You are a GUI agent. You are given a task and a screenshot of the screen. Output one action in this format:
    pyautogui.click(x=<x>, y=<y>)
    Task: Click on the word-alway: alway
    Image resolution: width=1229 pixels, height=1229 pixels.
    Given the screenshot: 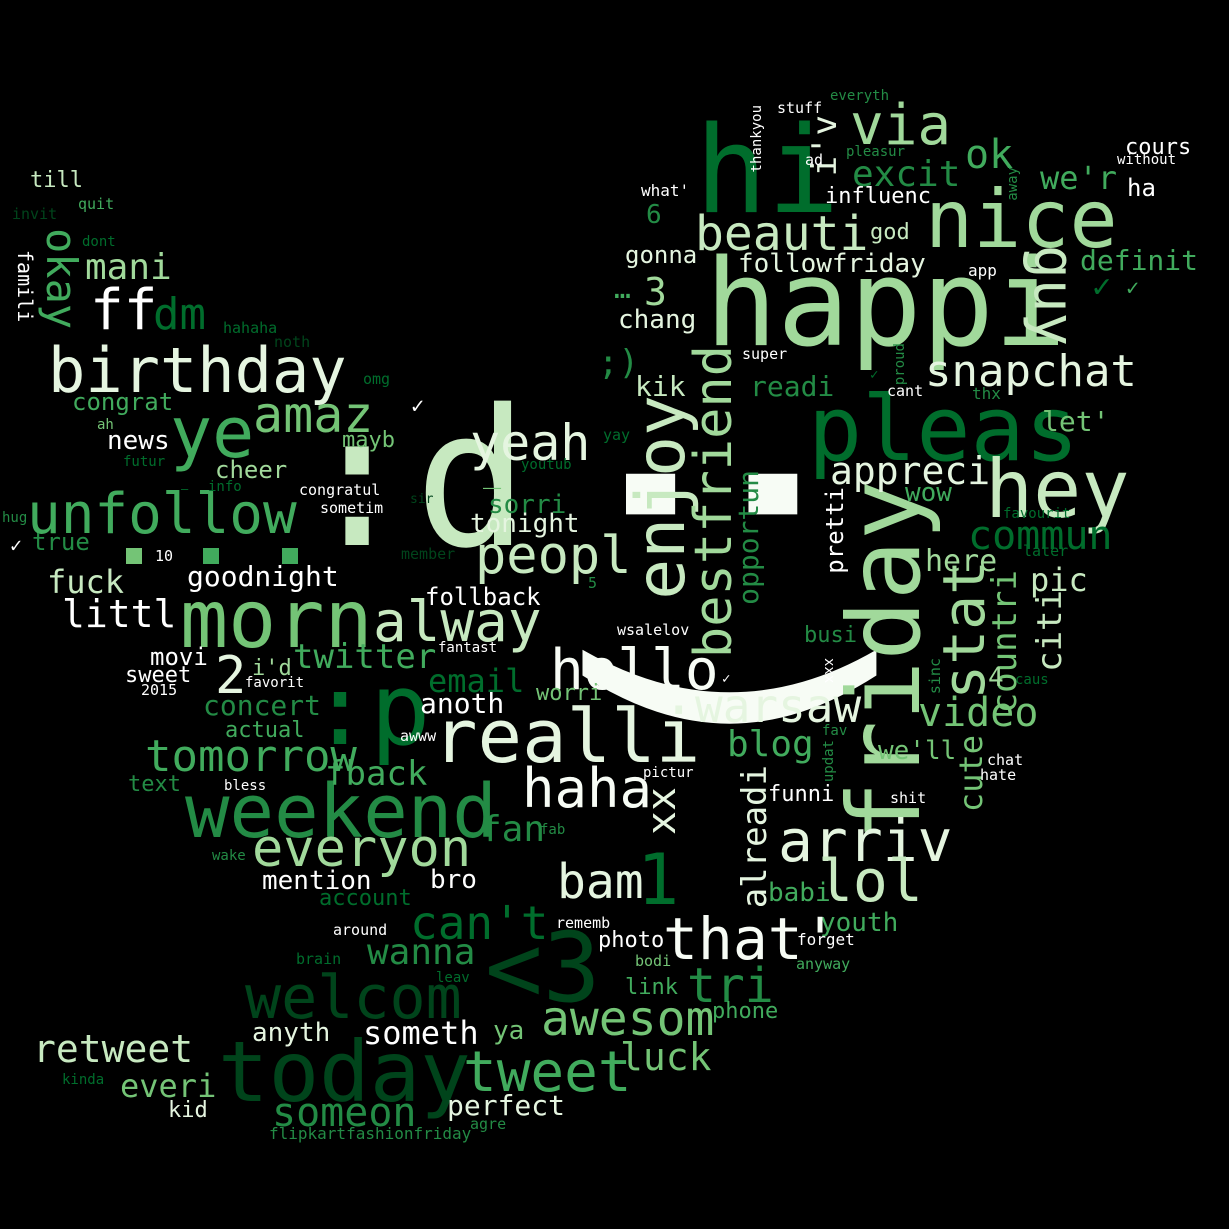 What is the action you would take?
    pyautogui.click(x=457, y=622)
    